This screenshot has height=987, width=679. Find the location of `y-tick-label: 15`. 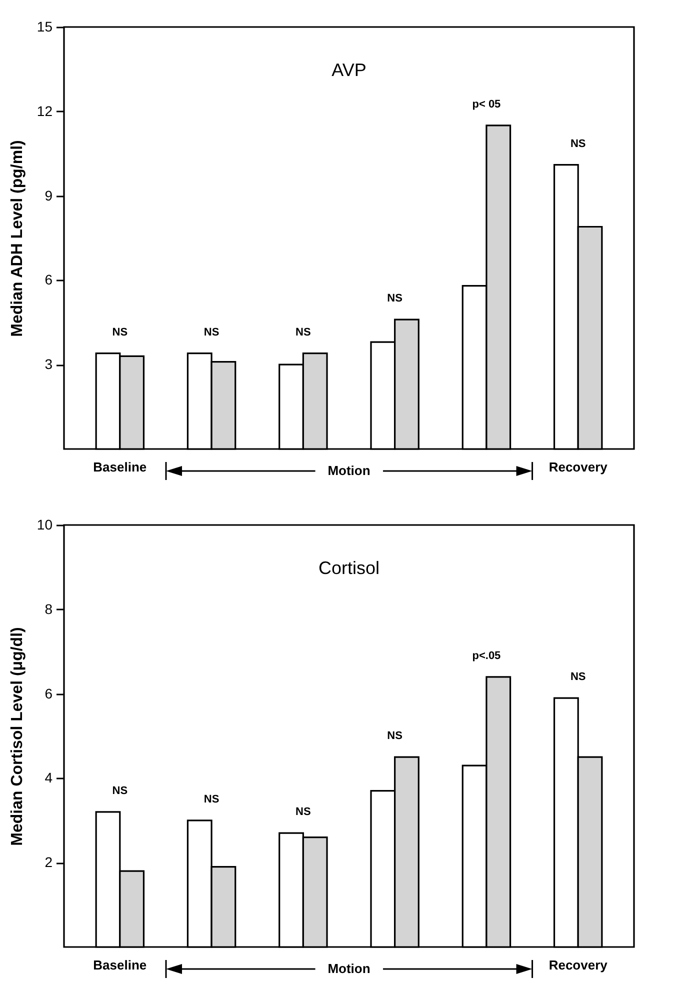

y-tick-label: 15 is located at coordinates (44, 26).